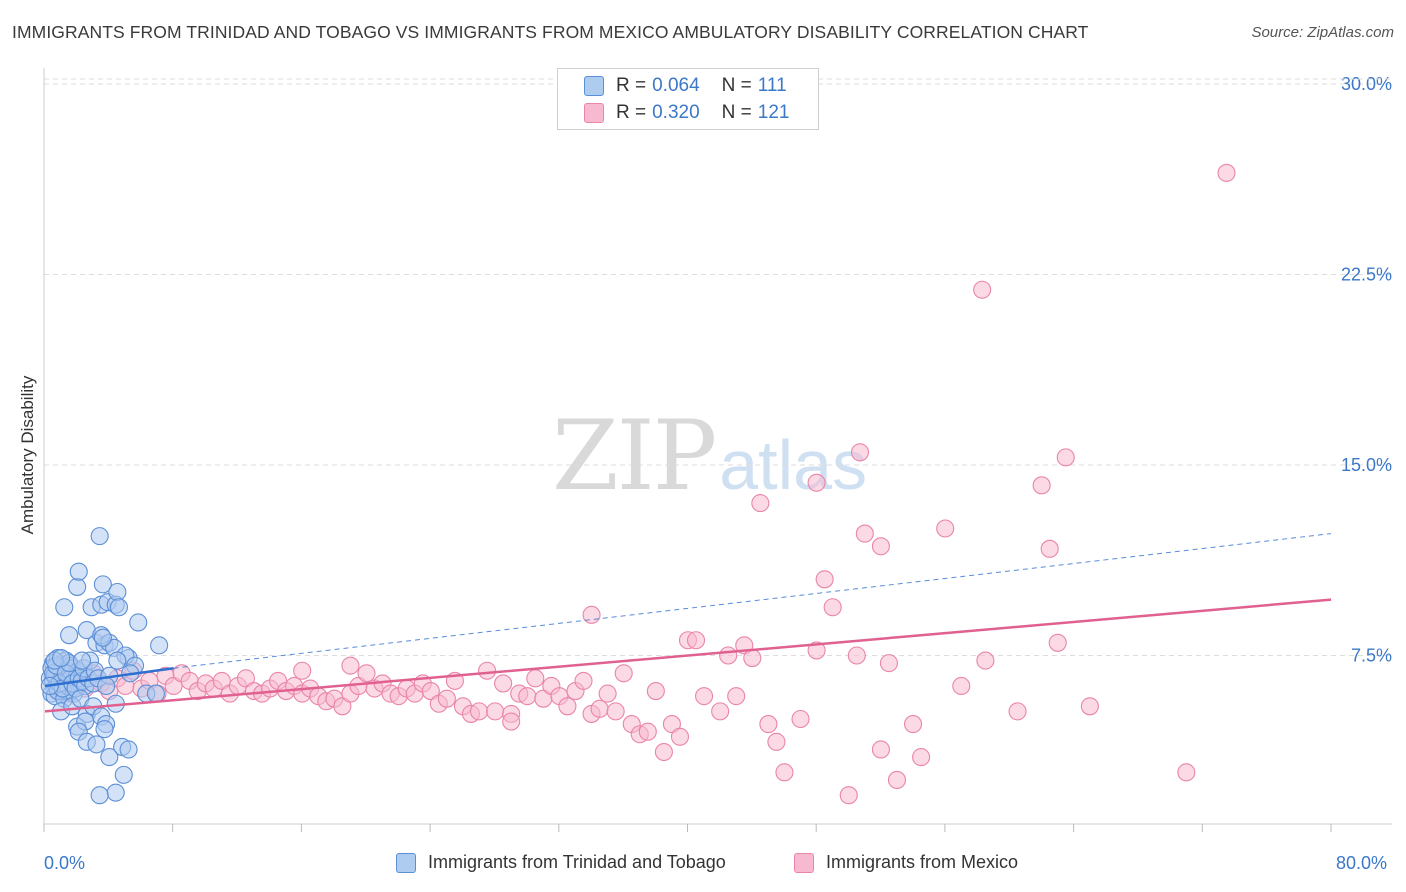  I want to click on x-tick-label-max: 80.0%, so click(1362, 863).